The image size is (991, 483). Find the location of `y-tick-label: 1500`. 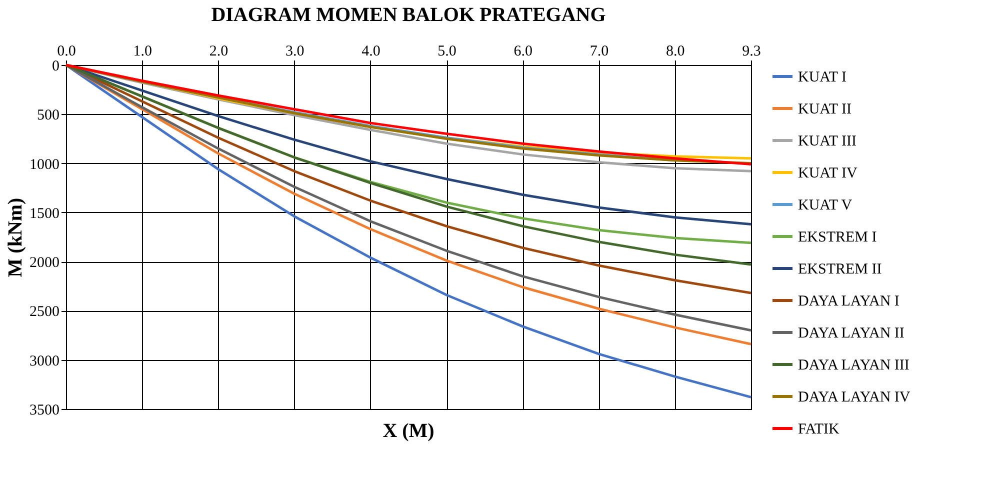

y-tick-label: 1500 is located at coordinates (45, 214).